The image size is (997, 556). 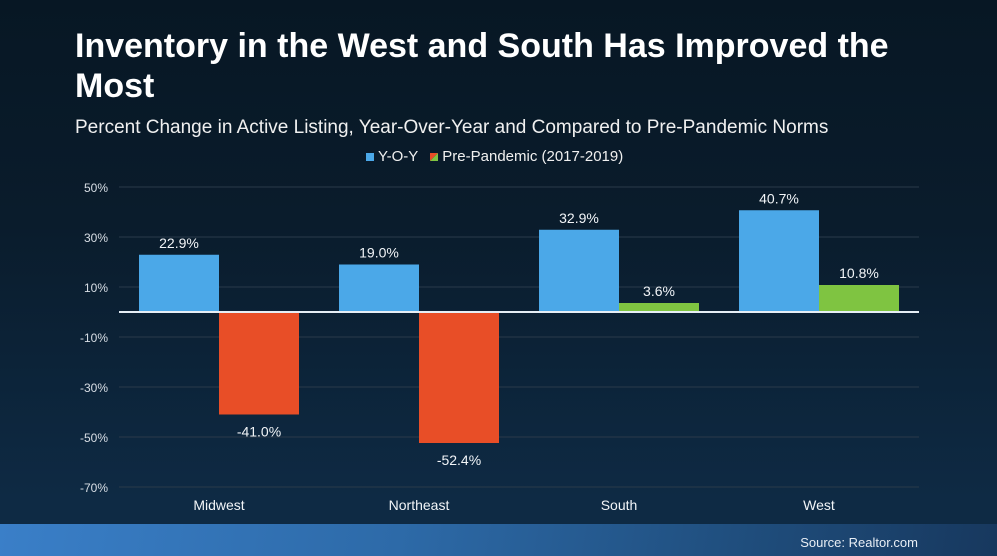 I want to click on legend-item-pre-pandemic: Pre-Pandemic (2017-2019), so click(x=526, y=156).